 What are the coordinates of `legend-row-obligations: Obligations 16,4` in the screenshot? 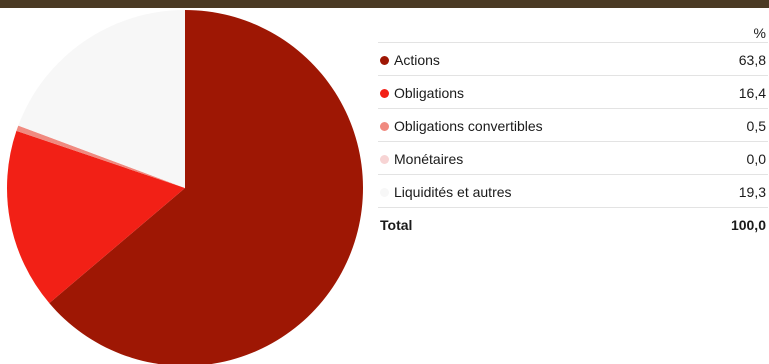 It's located at (573, 92).